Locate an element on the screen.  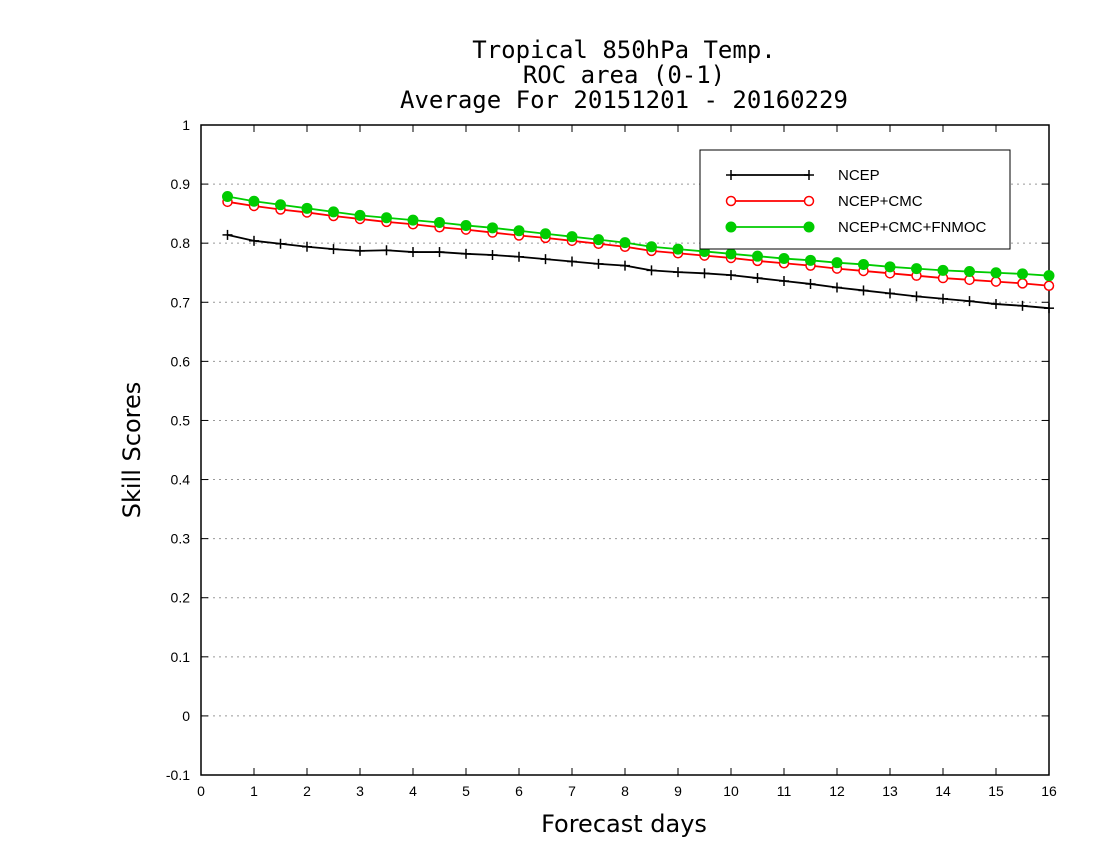
x-tick-label: 1 is located at coordinates (254, 791).